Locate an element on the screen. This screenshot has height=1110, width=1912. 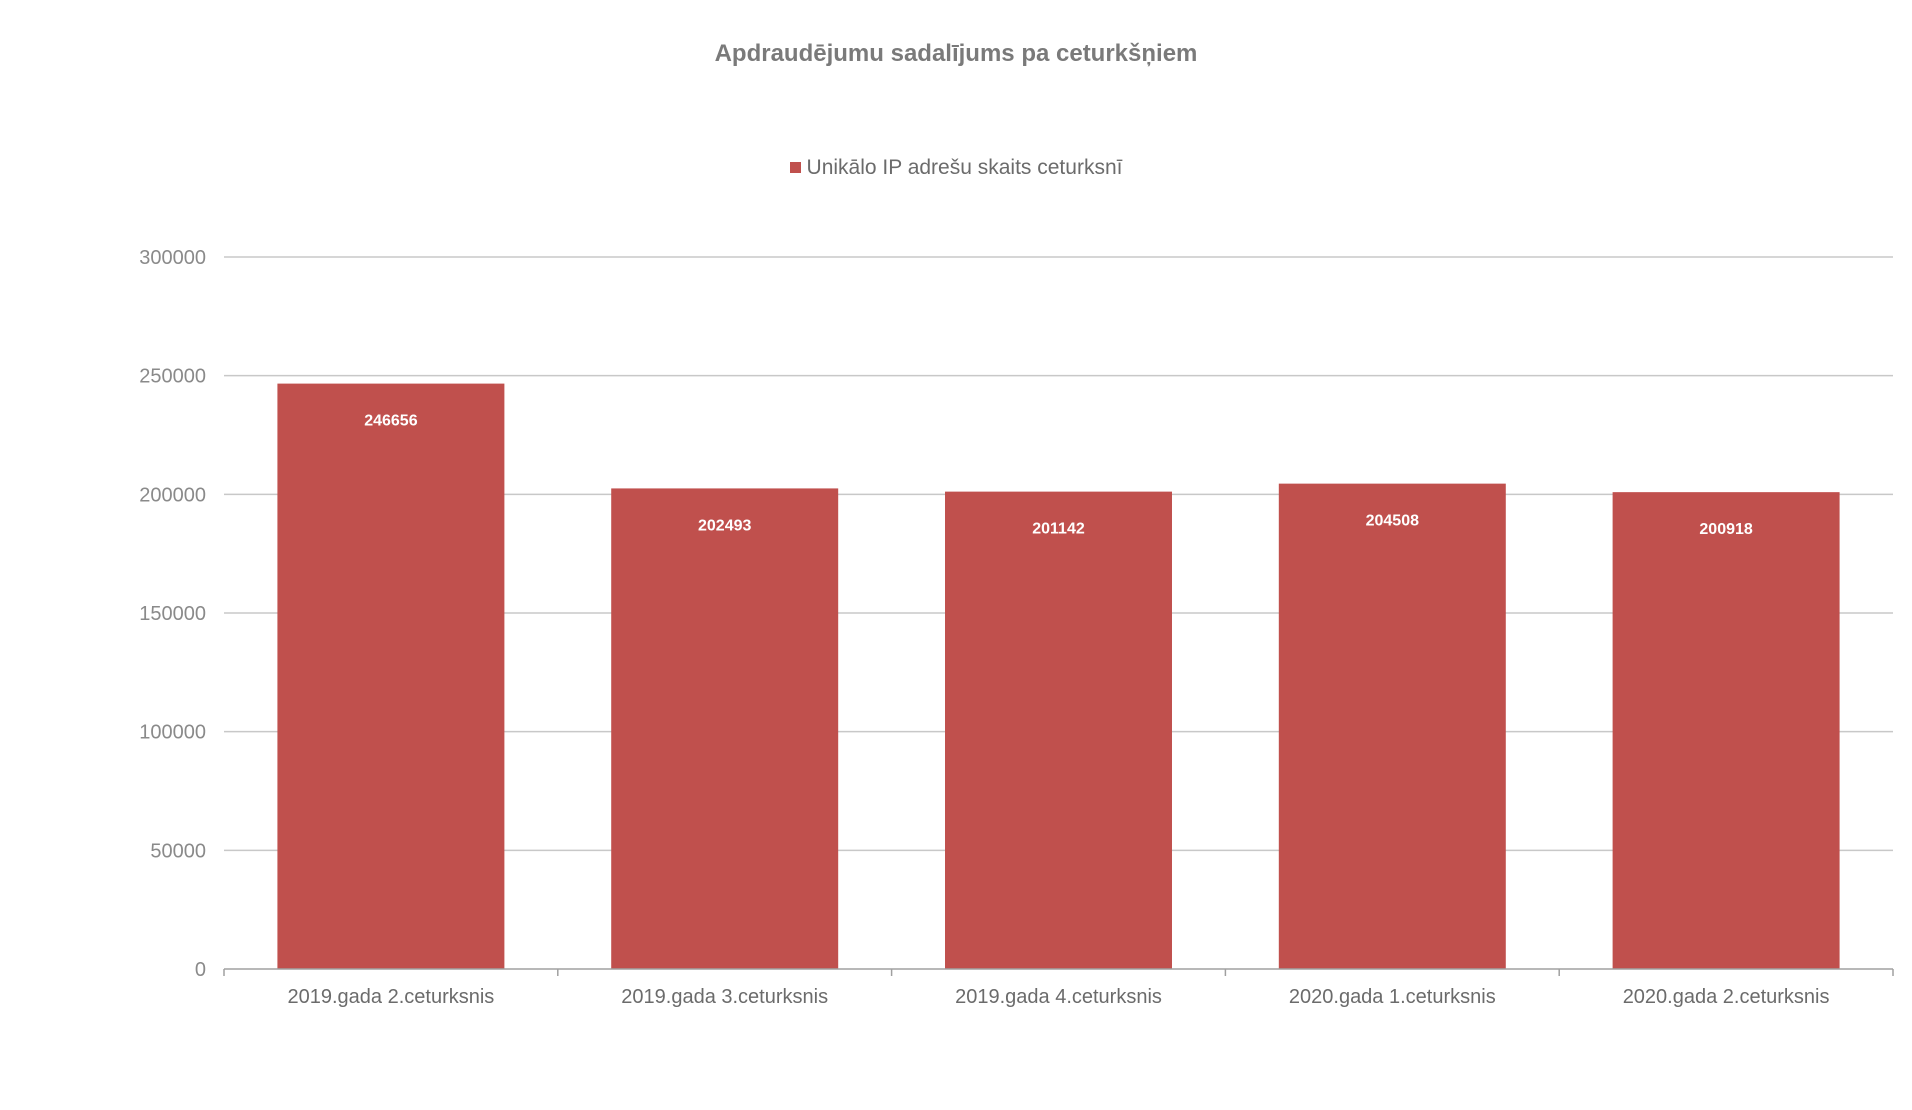
data-label: 201142 is located at coordinates (1058, 529).